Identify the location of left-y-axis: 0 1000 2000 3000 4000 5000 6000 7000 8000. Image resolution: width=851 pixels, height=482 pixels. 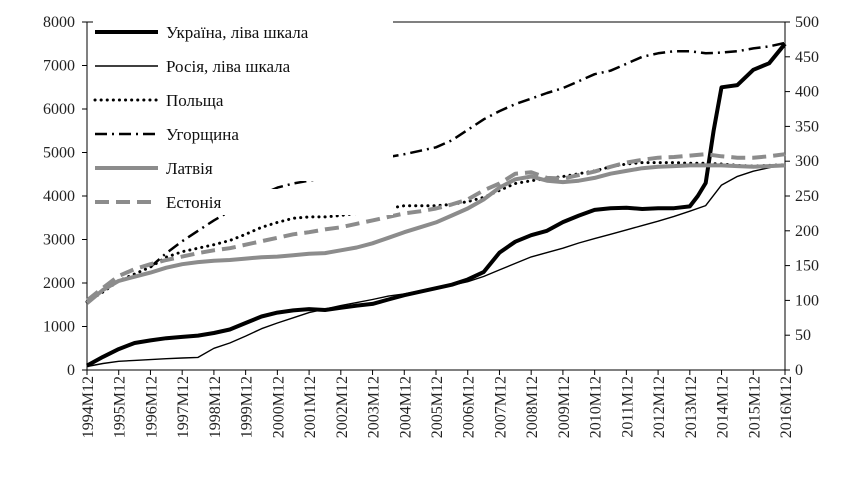
(65, 196).